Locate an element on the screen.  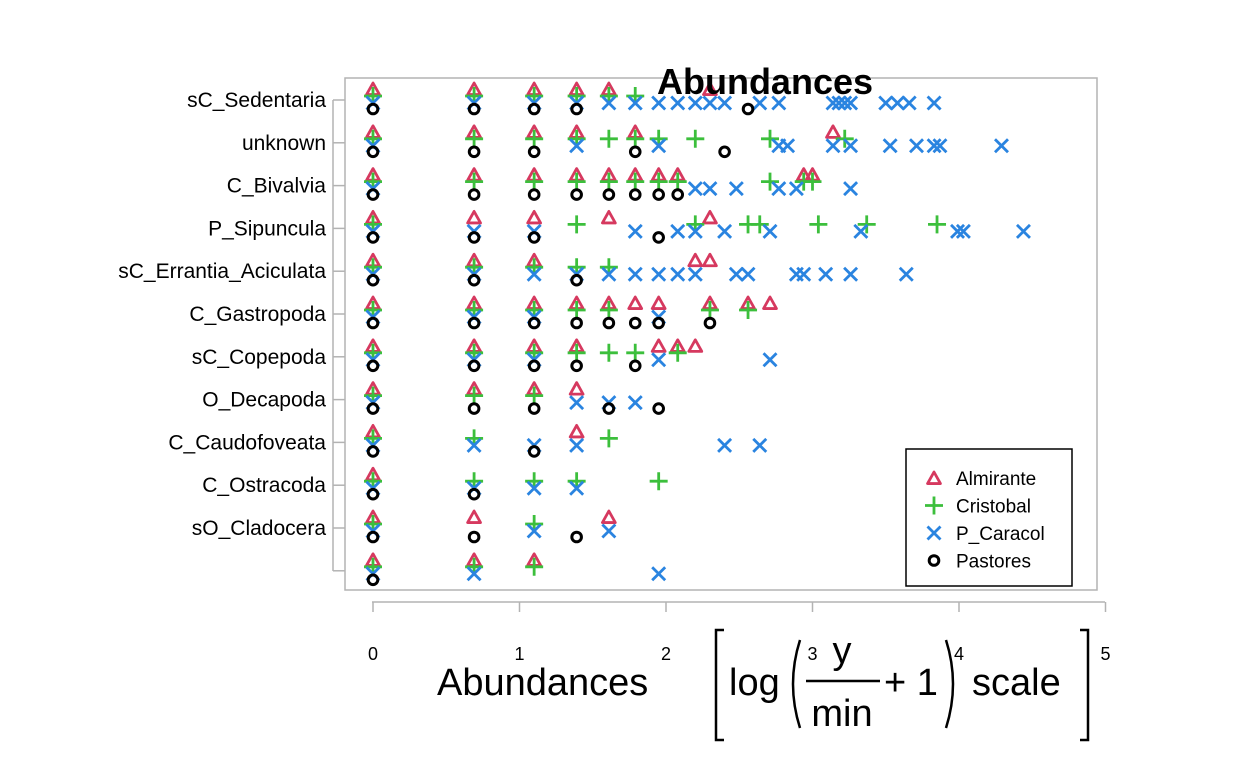
x-tick-label: 1 is located at coordinates (519, 654).